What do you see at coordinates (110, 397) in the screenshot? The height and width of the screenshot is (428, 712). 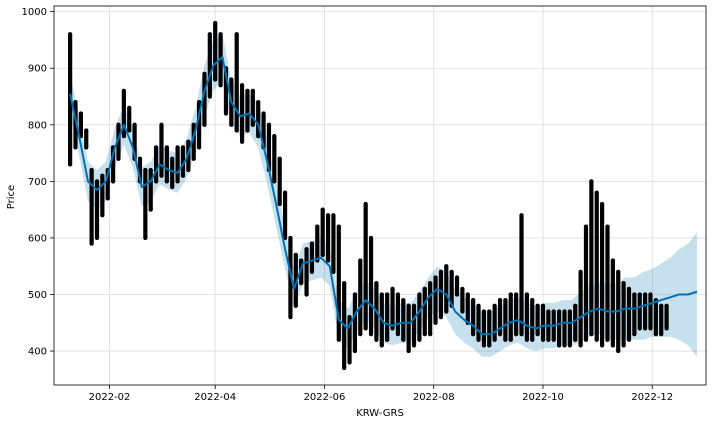 I see `x-tick-label: 2022-02` at bounding box center [110, 397].